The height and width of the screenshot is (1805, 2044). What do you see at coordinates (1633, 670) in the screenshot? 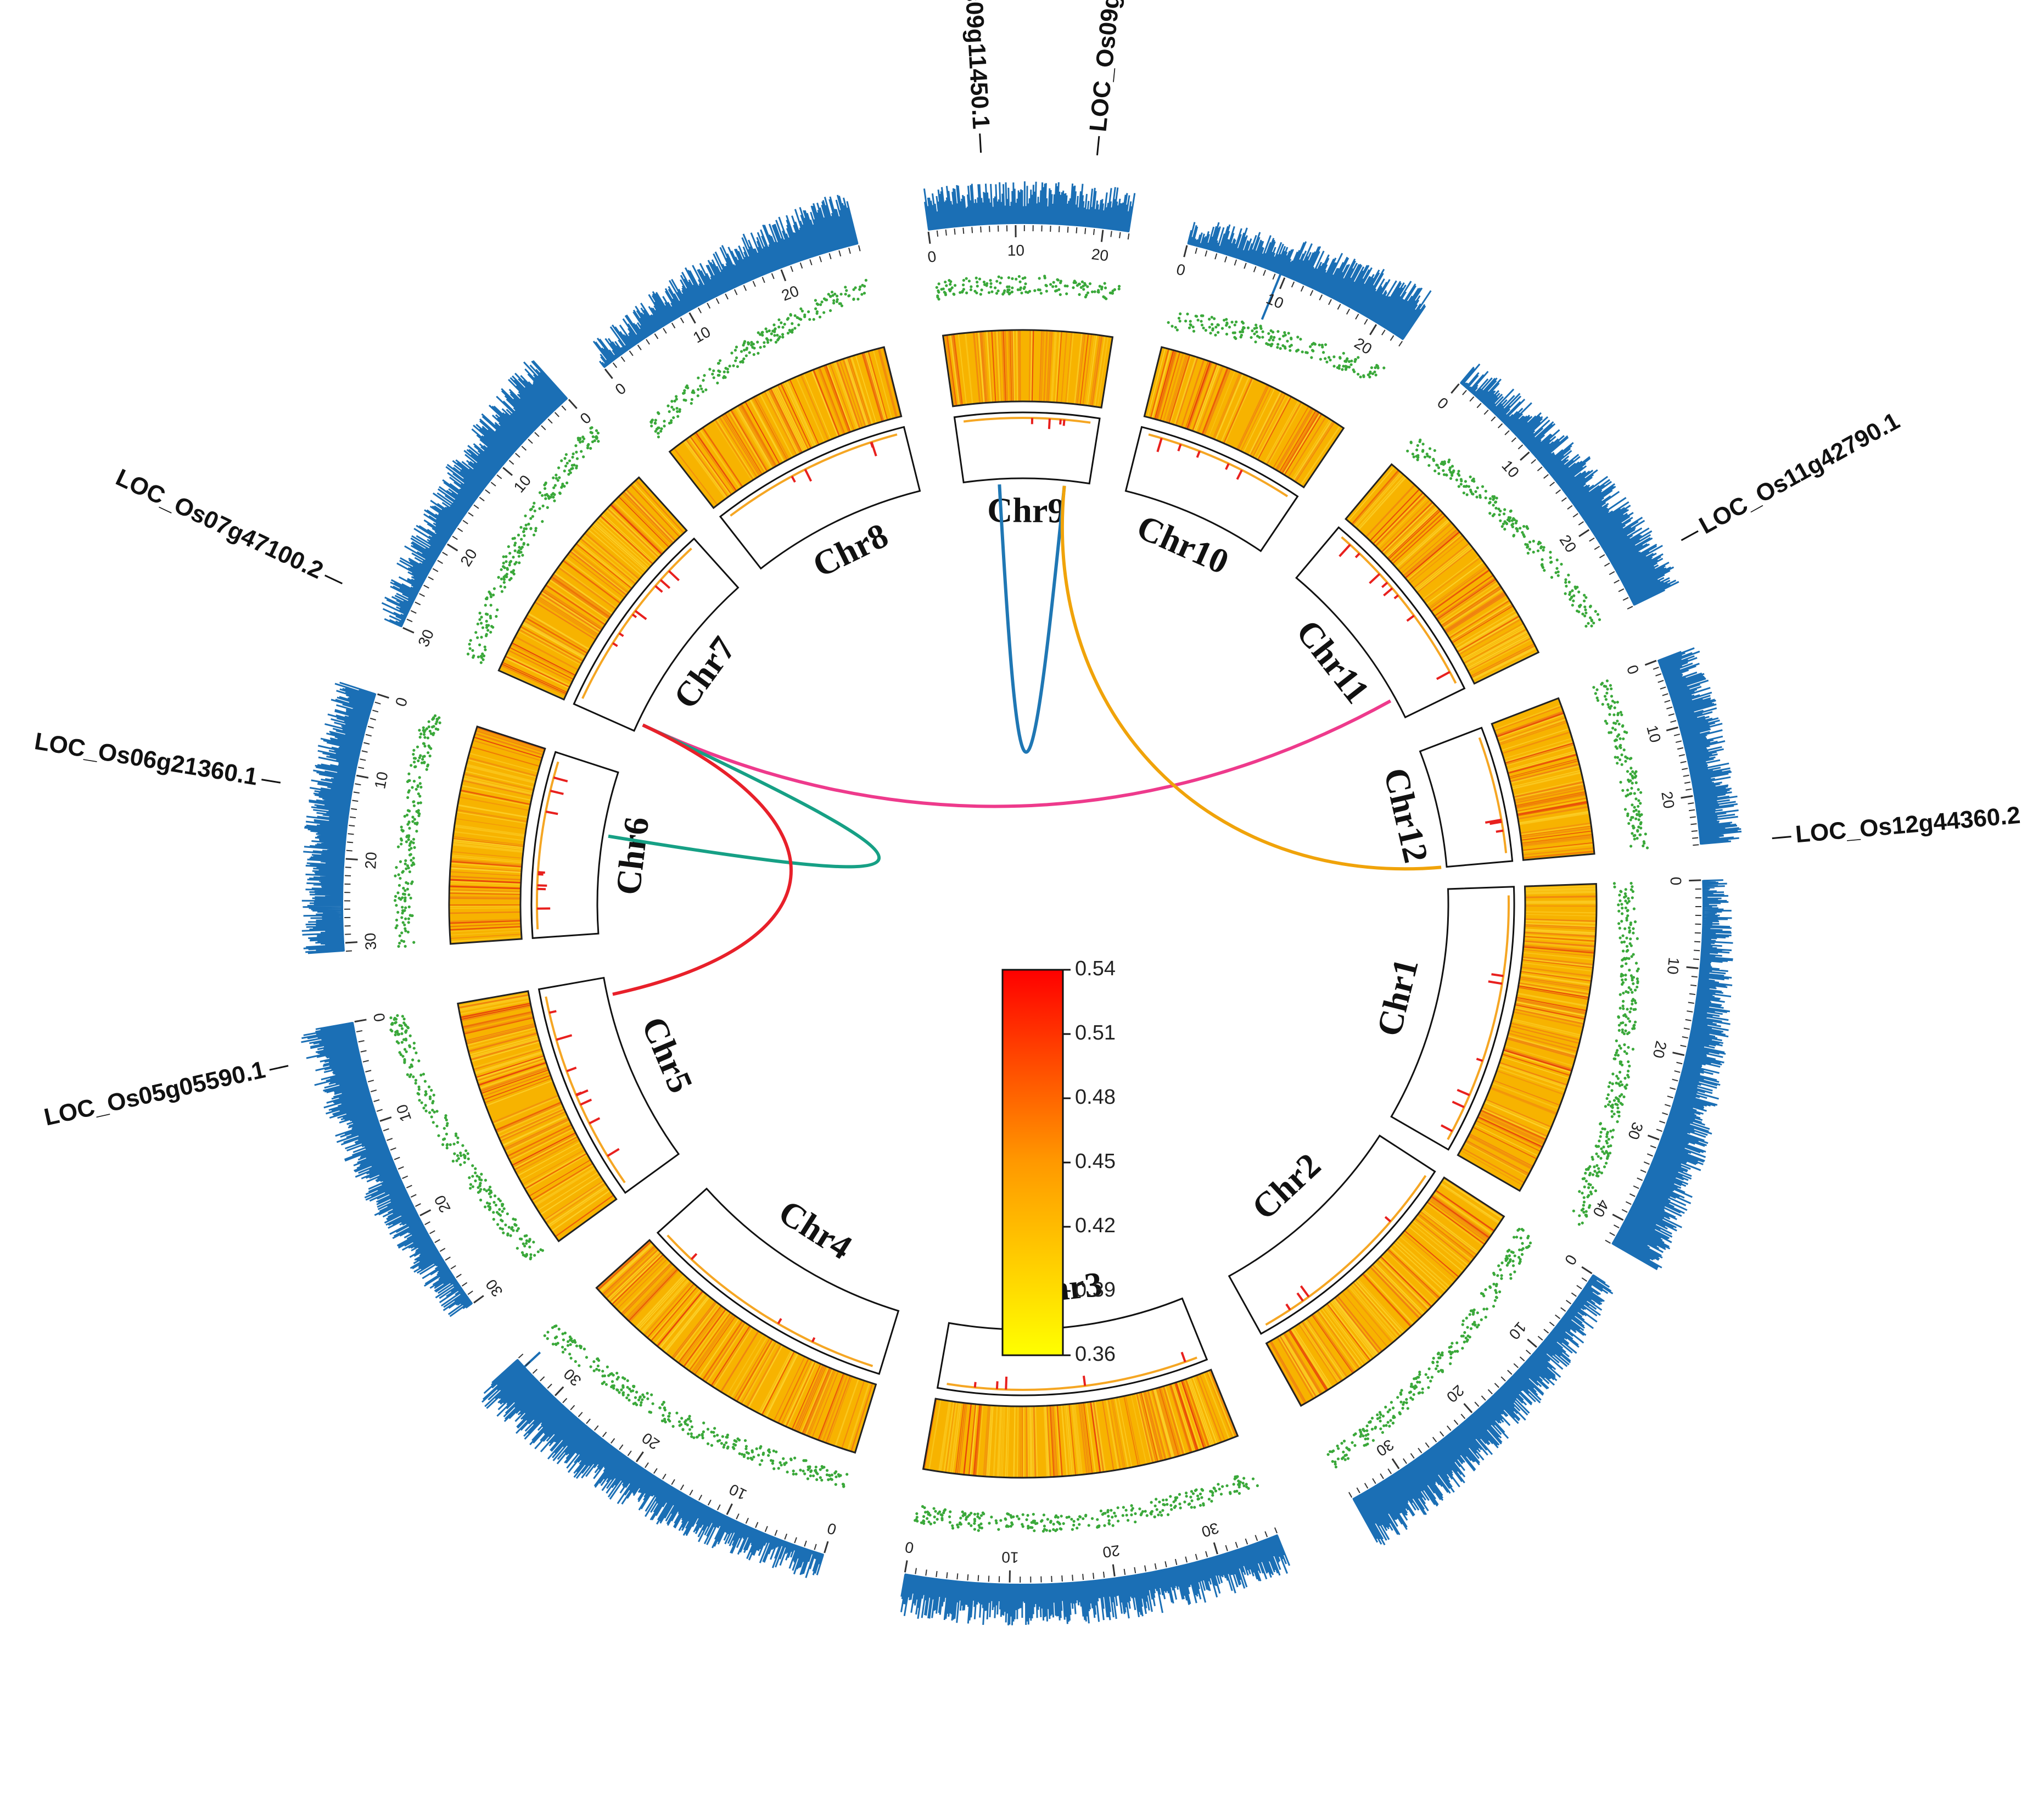
I see `axis-tick-label: 0` at bounding box center [1633, 670].